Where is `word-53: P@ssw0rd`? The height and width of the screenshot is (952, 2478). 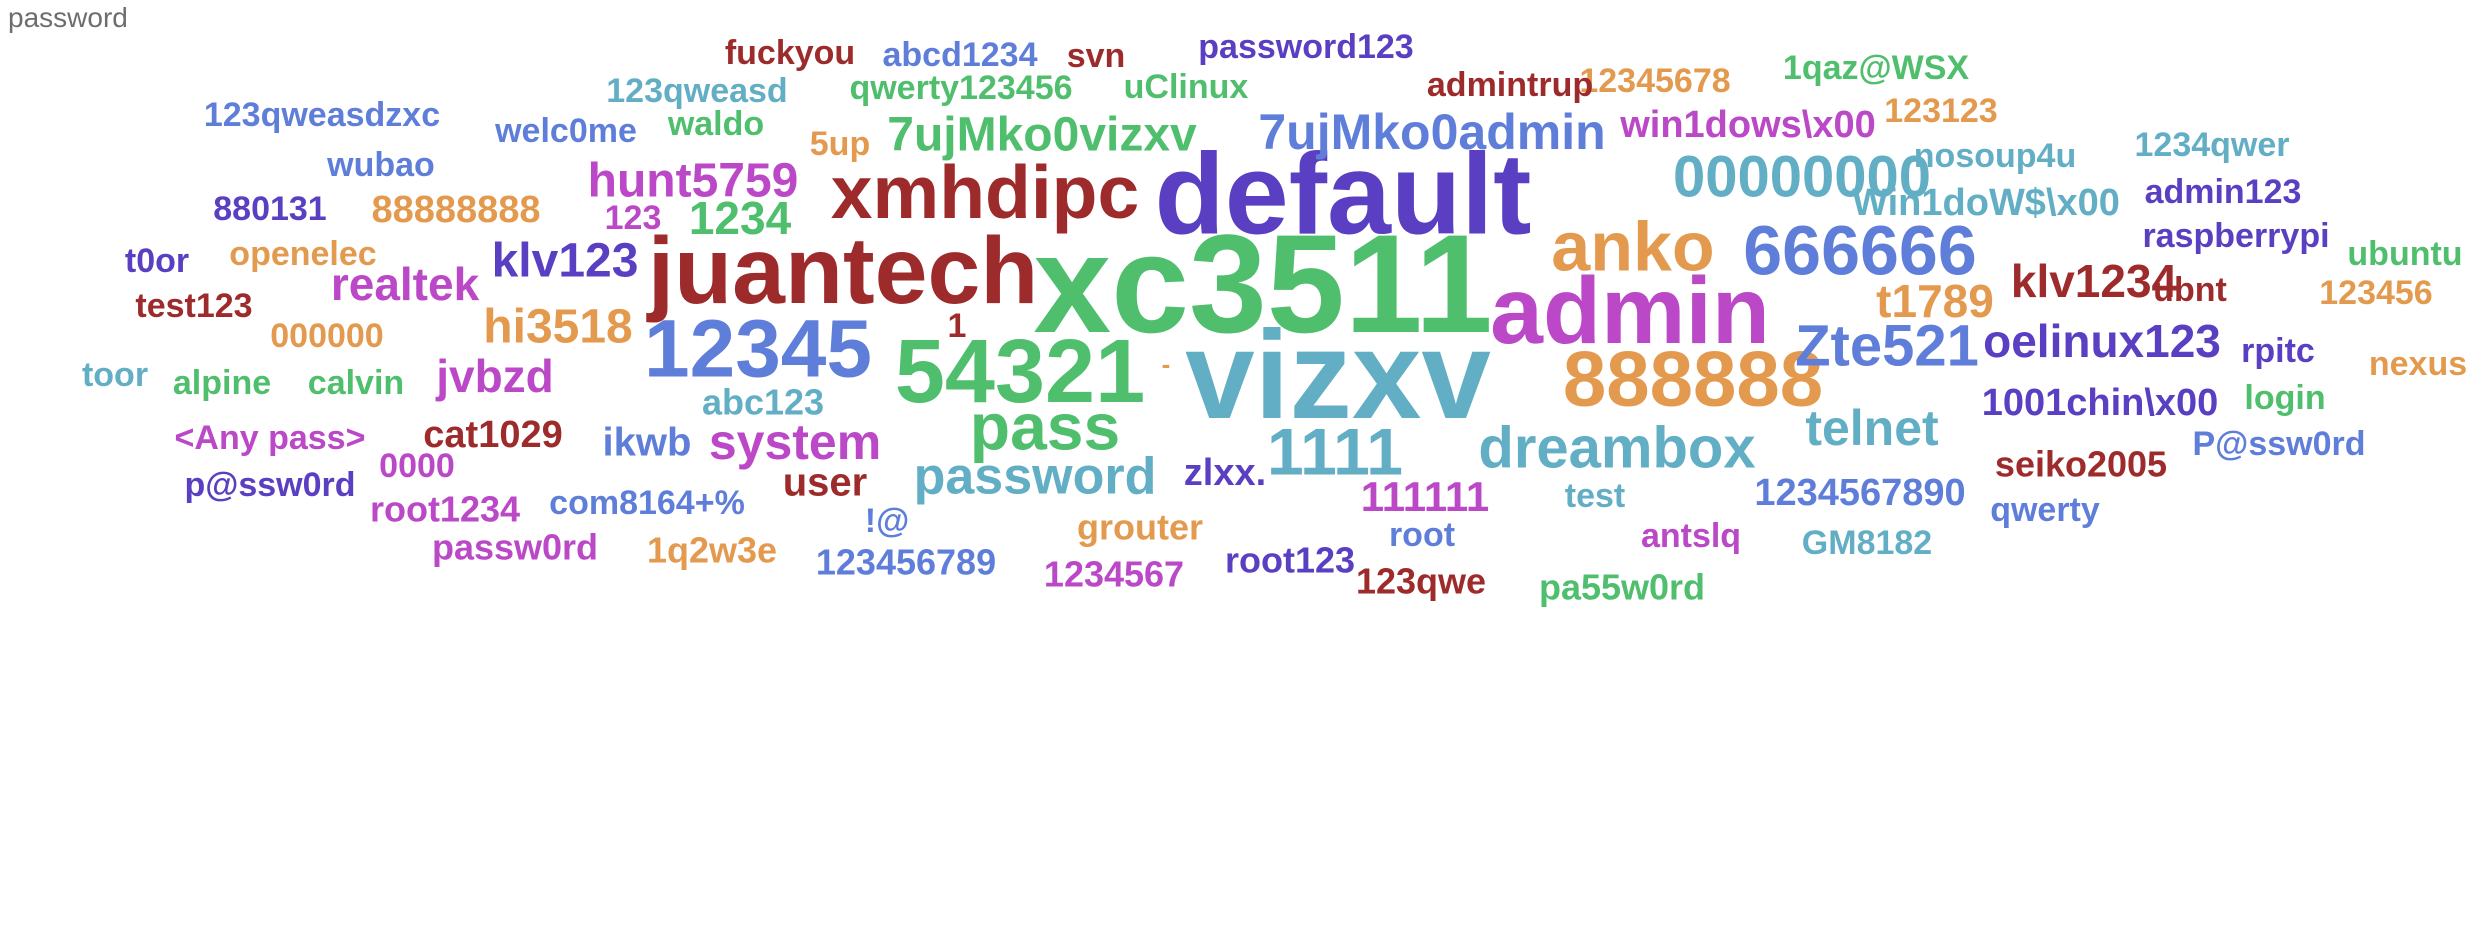
word-53: P@ssw0rd is located at coordinates (2278, 444).